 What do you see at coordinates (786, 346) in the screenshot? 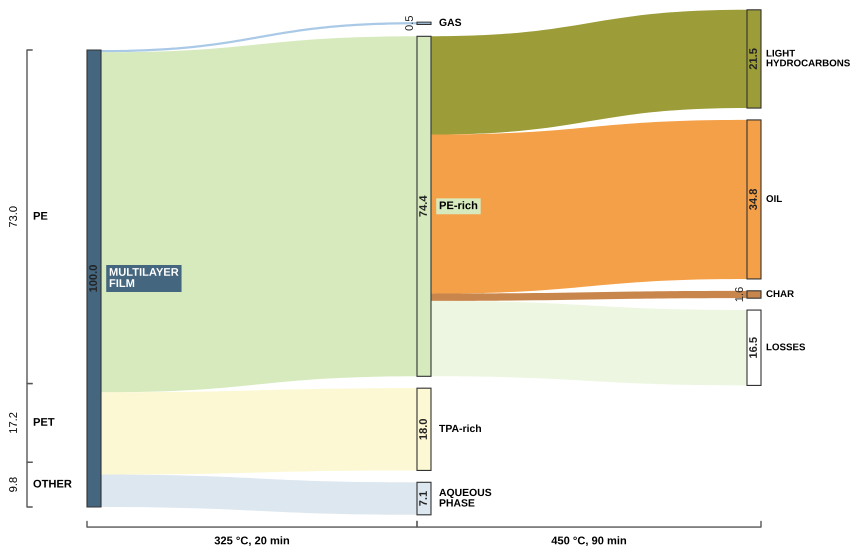
I see `category-label: LOSSES` at bounding box center [786, 346].